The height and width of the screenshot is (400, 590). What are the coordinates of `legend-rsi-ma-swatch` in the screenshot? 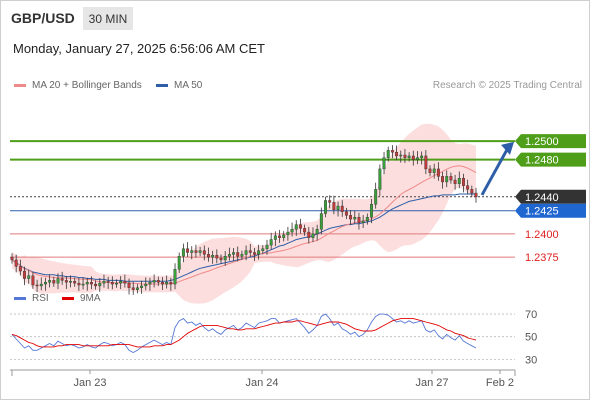 It's located at (68, 298).